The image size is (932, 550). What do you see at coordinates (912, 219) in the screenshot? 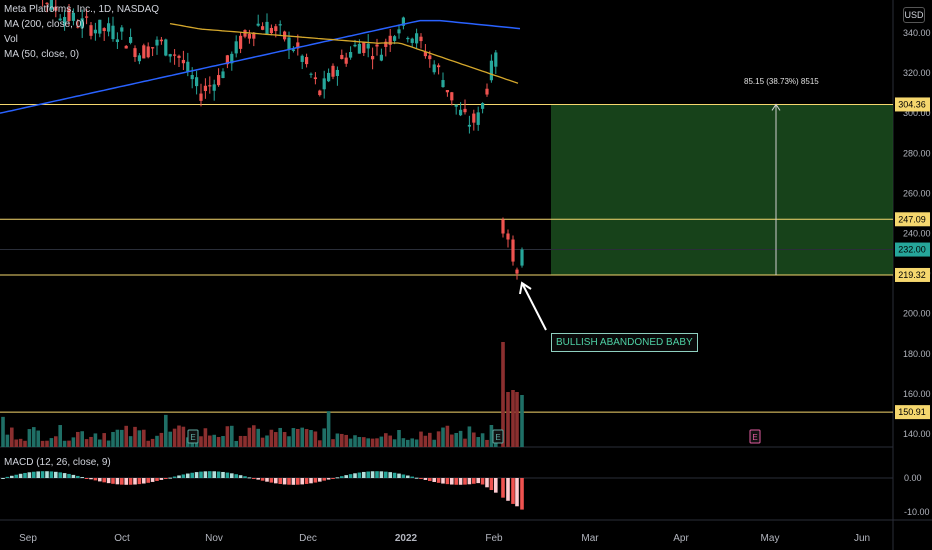
I see `level-badge-label: 247.09` at bounding box center [912, 219].